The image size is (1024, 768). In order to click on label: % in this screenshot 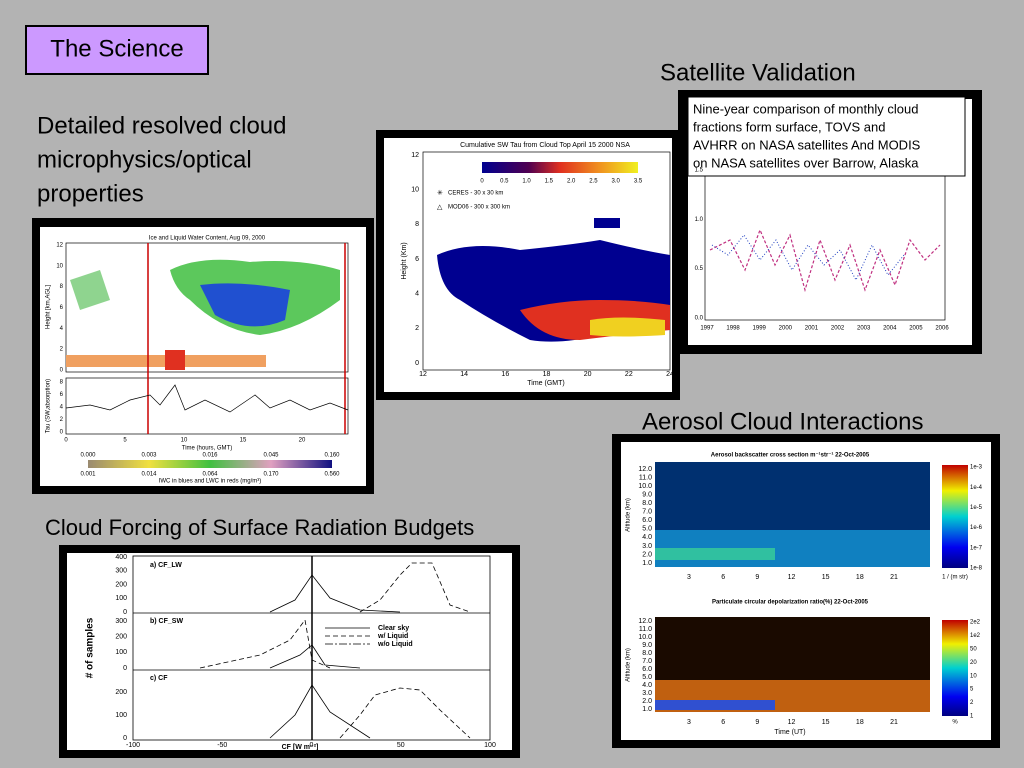, I will do `click(955, 723)`.